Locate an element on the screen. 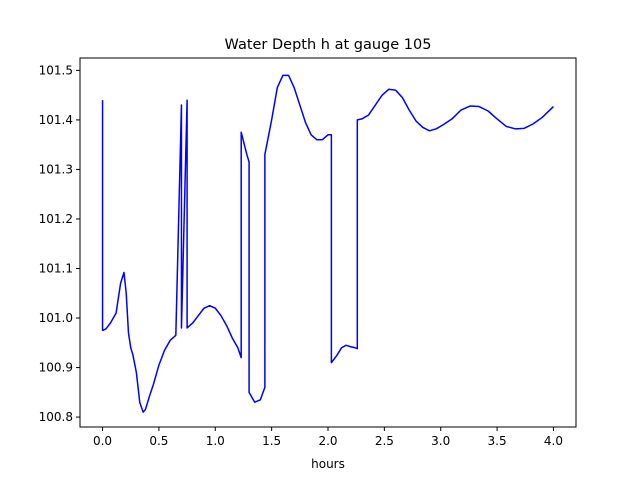  y-tick-label: 101.4 is located at coordinates (56, 120).